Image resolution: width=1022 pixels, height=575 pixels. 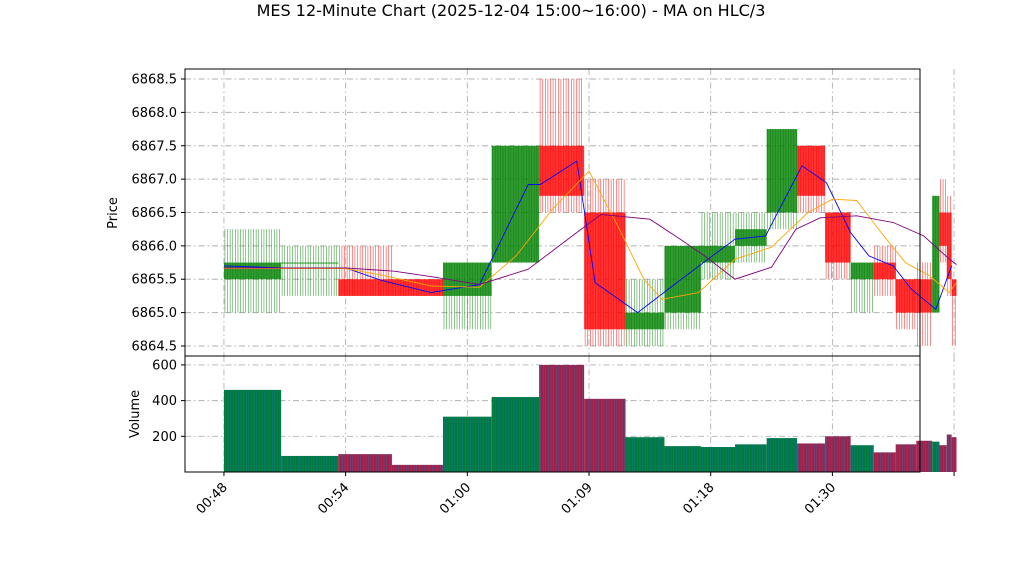 I want to click on volume-panel-frame, so click(x=552, y=414).